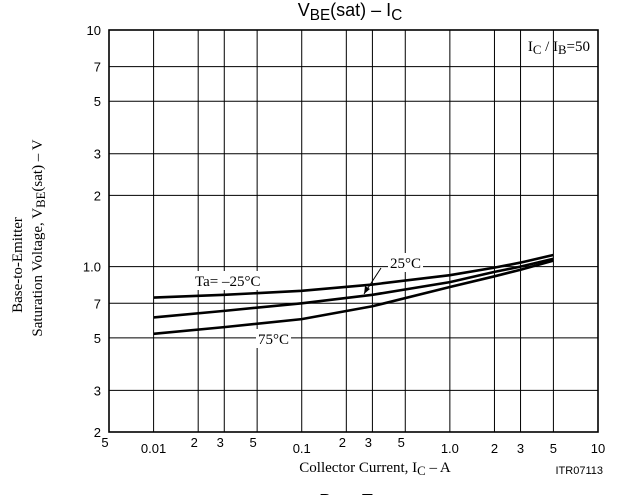  I want to click on chart-title: VBE(sat) – IC, so click(350, 12).